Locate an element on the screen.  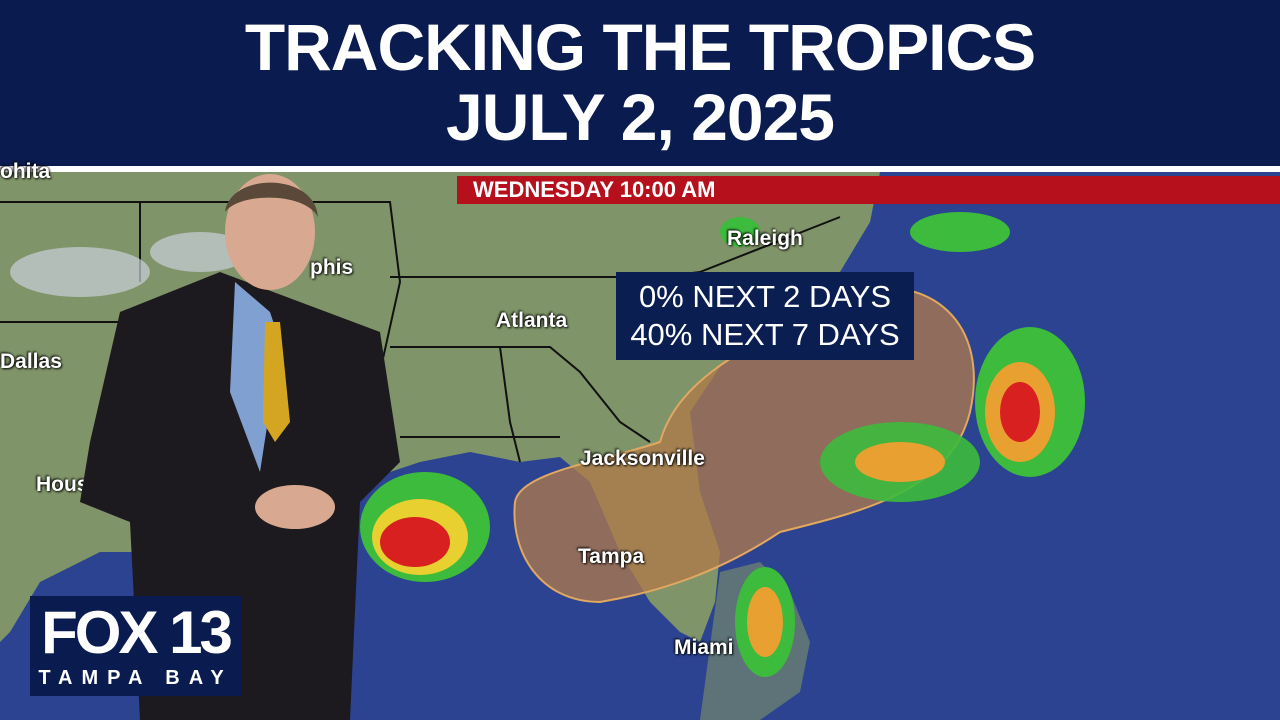
city-label-dallas: Dallas is located at coordinates (31, 361).